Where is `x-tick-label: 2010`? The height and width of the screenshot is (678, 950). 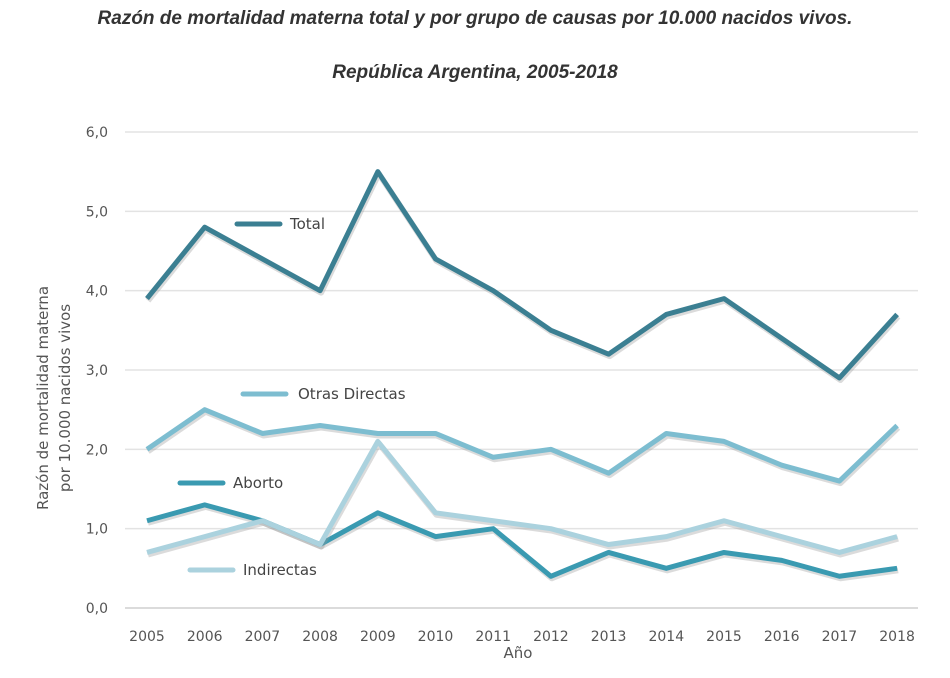
x-tick-label: 2010 is located at coordinates (436, 637).